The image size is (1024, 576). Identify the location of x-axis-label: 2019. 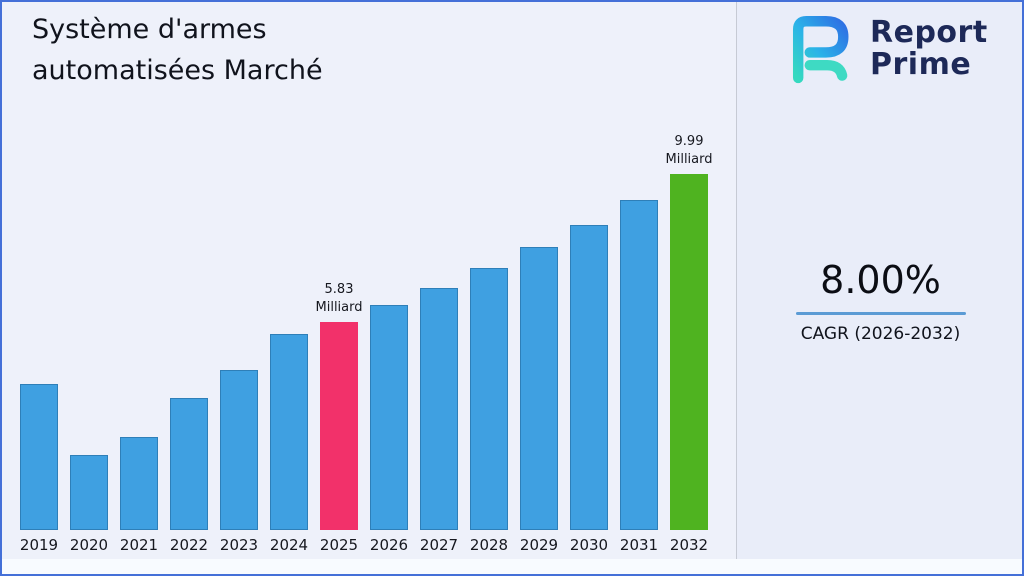
(39, 545).